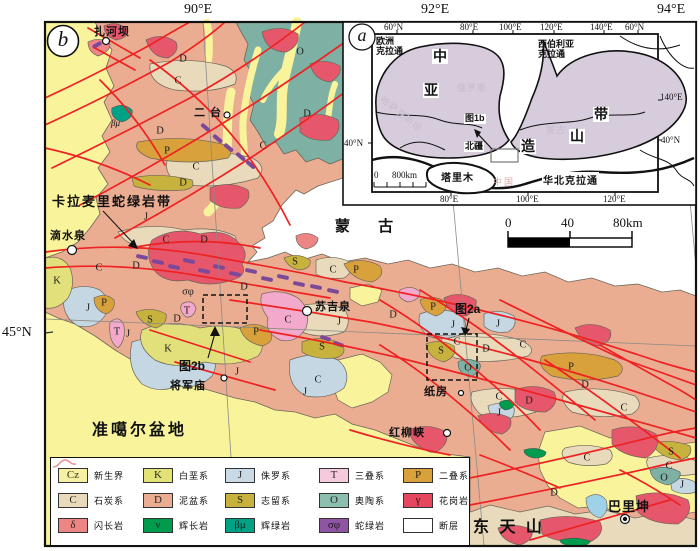  I want to click on legend-item-t: T 三叠系, so click(361, 475).